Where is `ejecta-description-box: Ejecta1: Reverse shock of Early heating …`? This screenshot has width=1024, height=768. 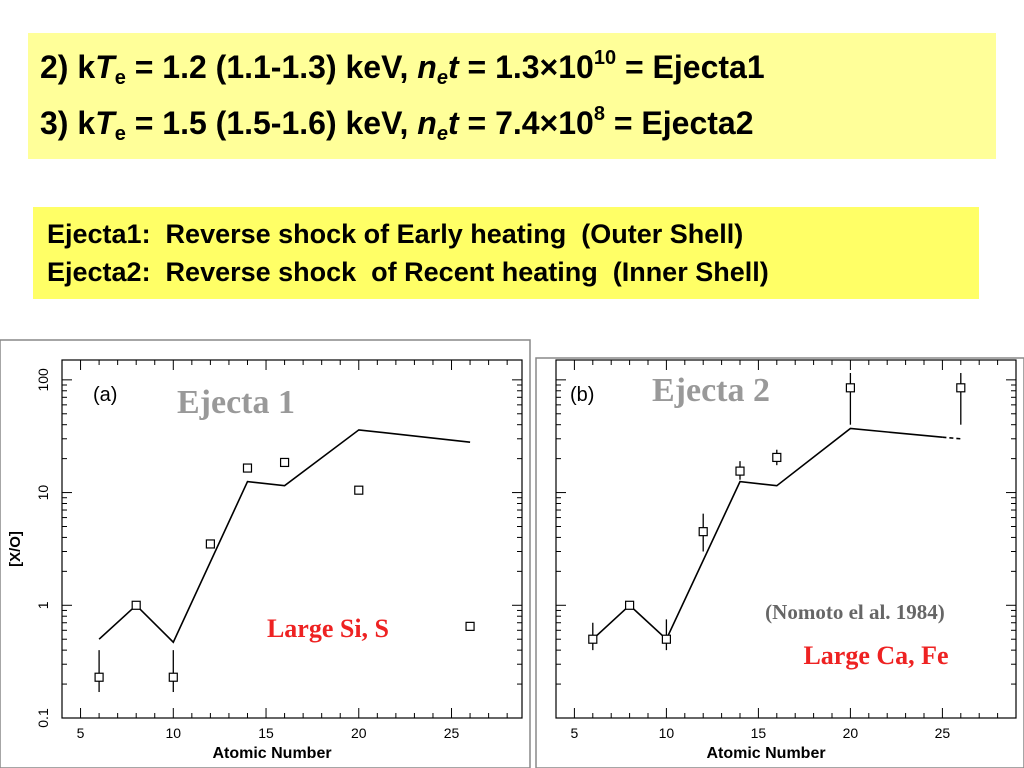
ejecta-description-box: Ejecta1: Reverse shock of Early heating … is located at coordinates (506, 253).